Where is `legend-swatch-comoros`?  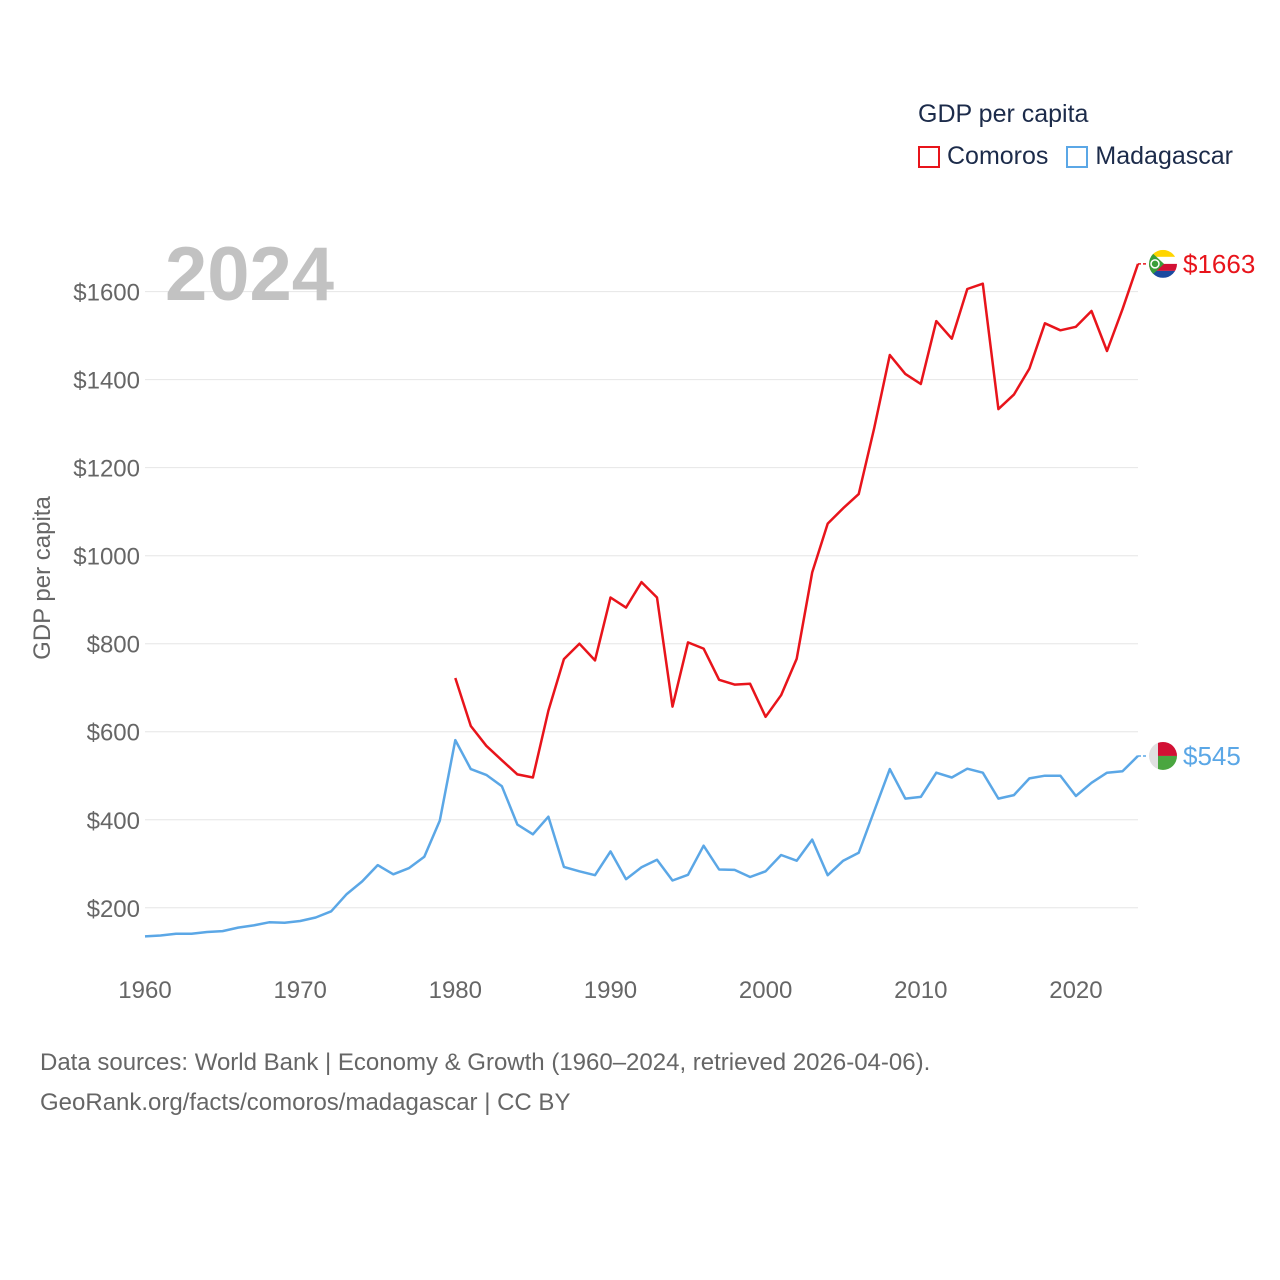
legend-swatch-comoros is located at coordinates (929, 156).